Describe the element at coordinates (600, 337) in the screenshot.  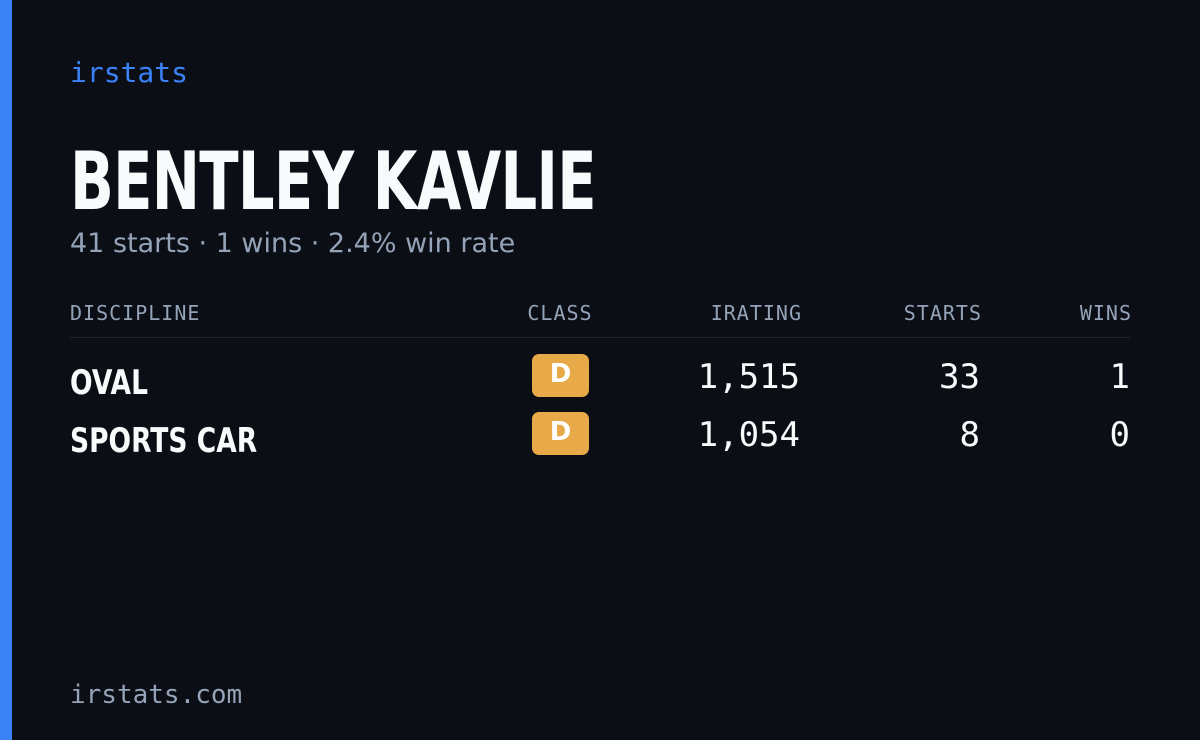
I see `header-rule` at that location.